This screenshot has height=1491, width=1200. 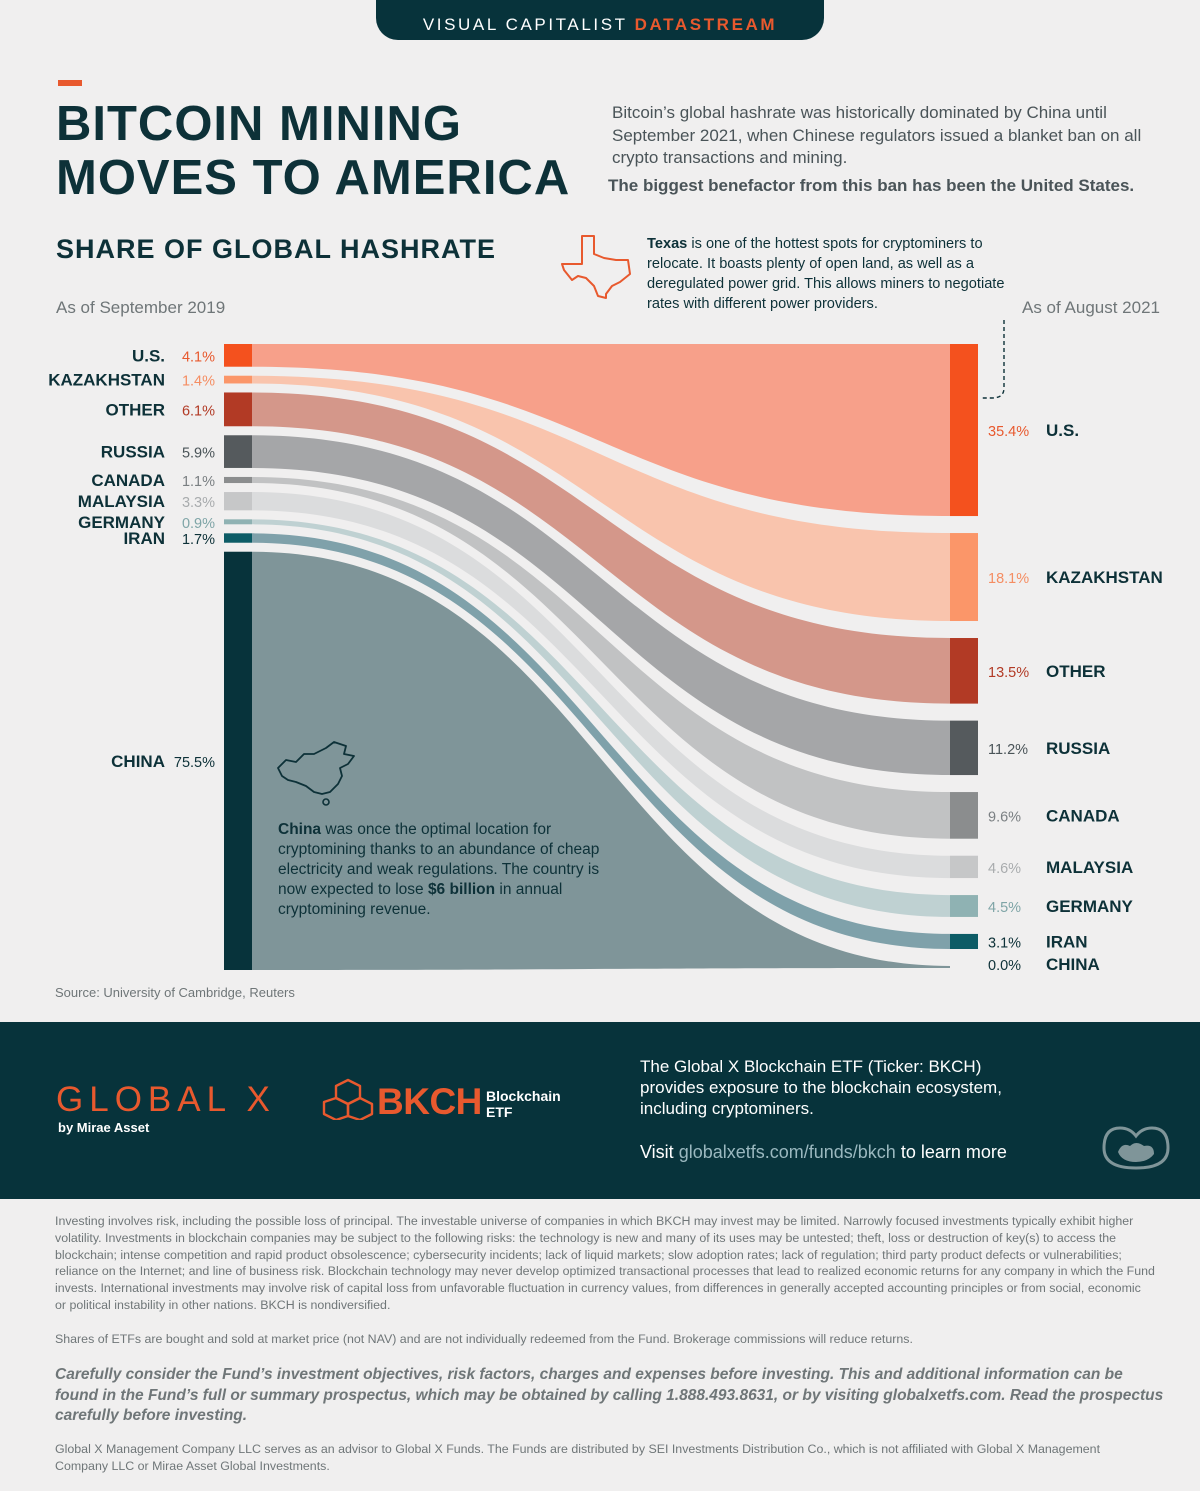 I want to click on left-label-other: OTHER, so click(x=136, y=409).